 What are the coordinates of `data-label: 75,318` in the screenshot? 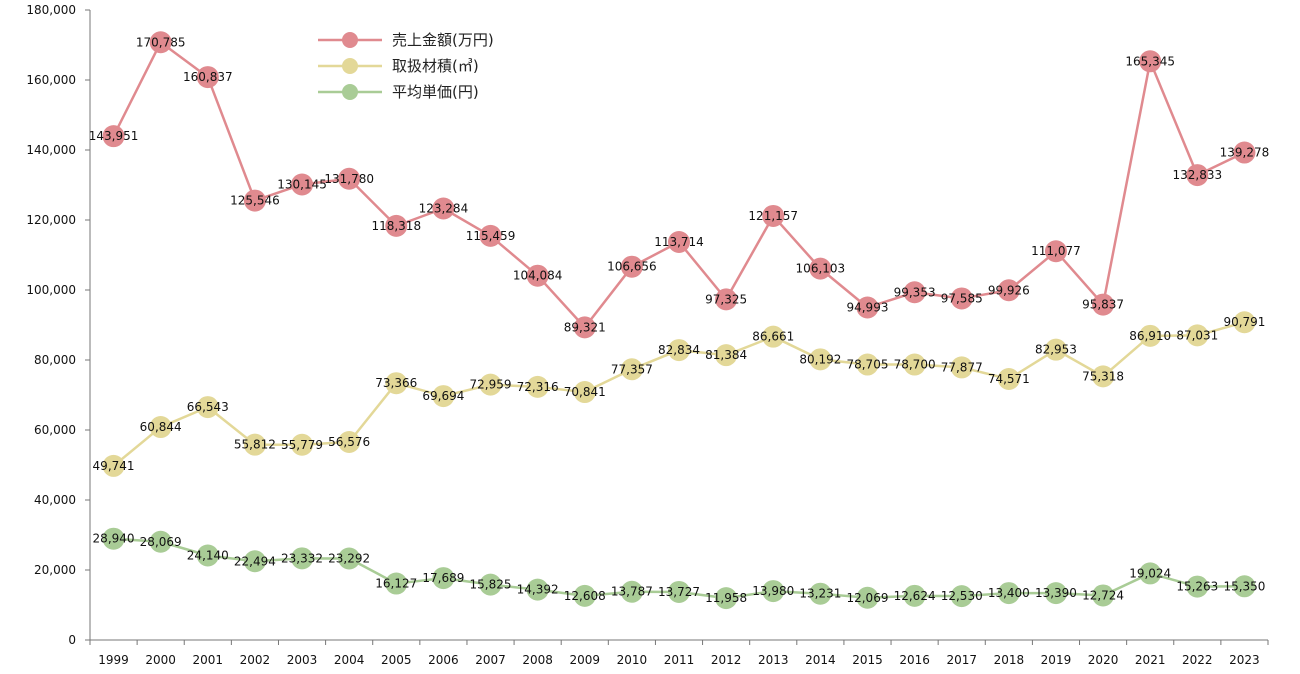 It's located at (1103, 376).